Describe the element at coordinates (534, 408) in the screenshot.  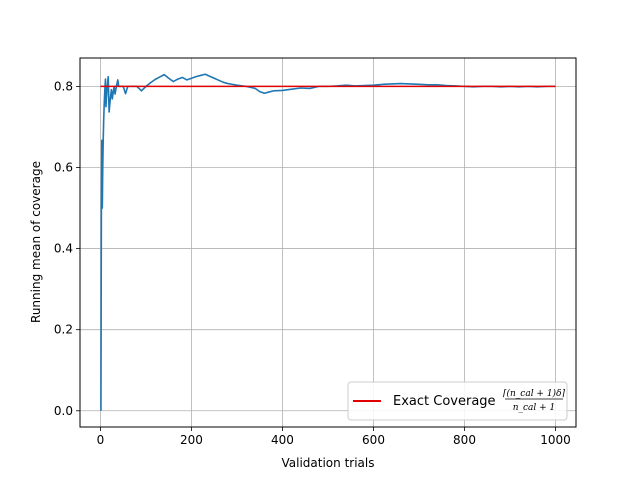
I see `legend-fraction-denominator: n_cal + 1` at that location.